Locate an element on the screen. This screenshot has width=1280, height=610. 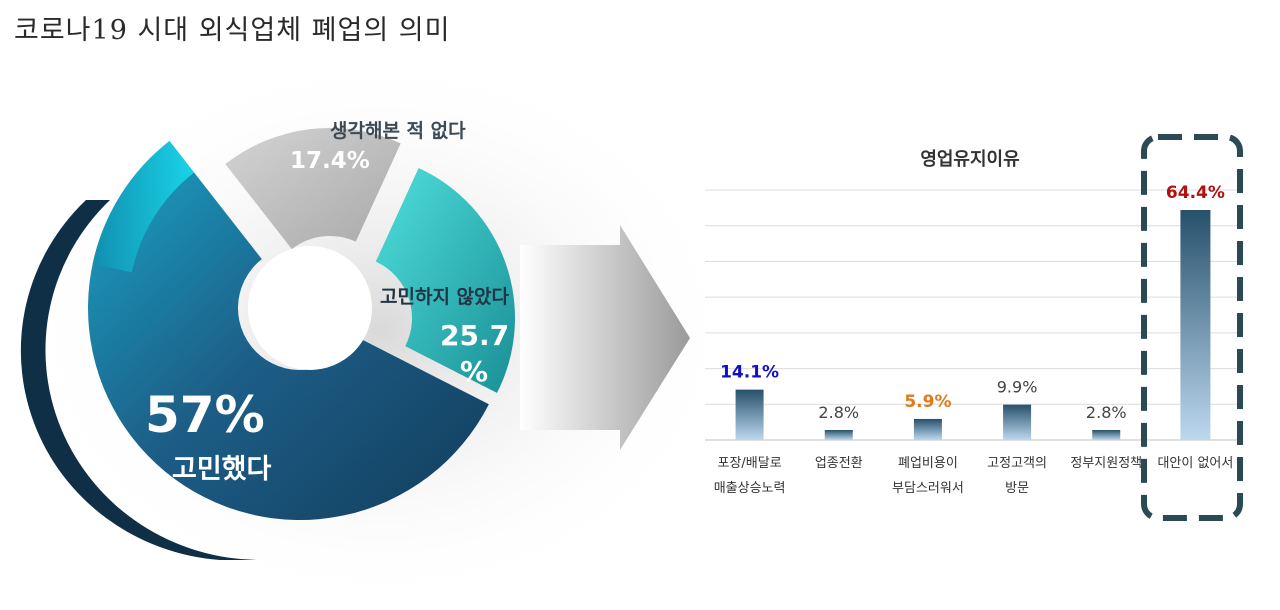
category-label-6: 대안이 없어서 is located at coordinates (1195, 463).